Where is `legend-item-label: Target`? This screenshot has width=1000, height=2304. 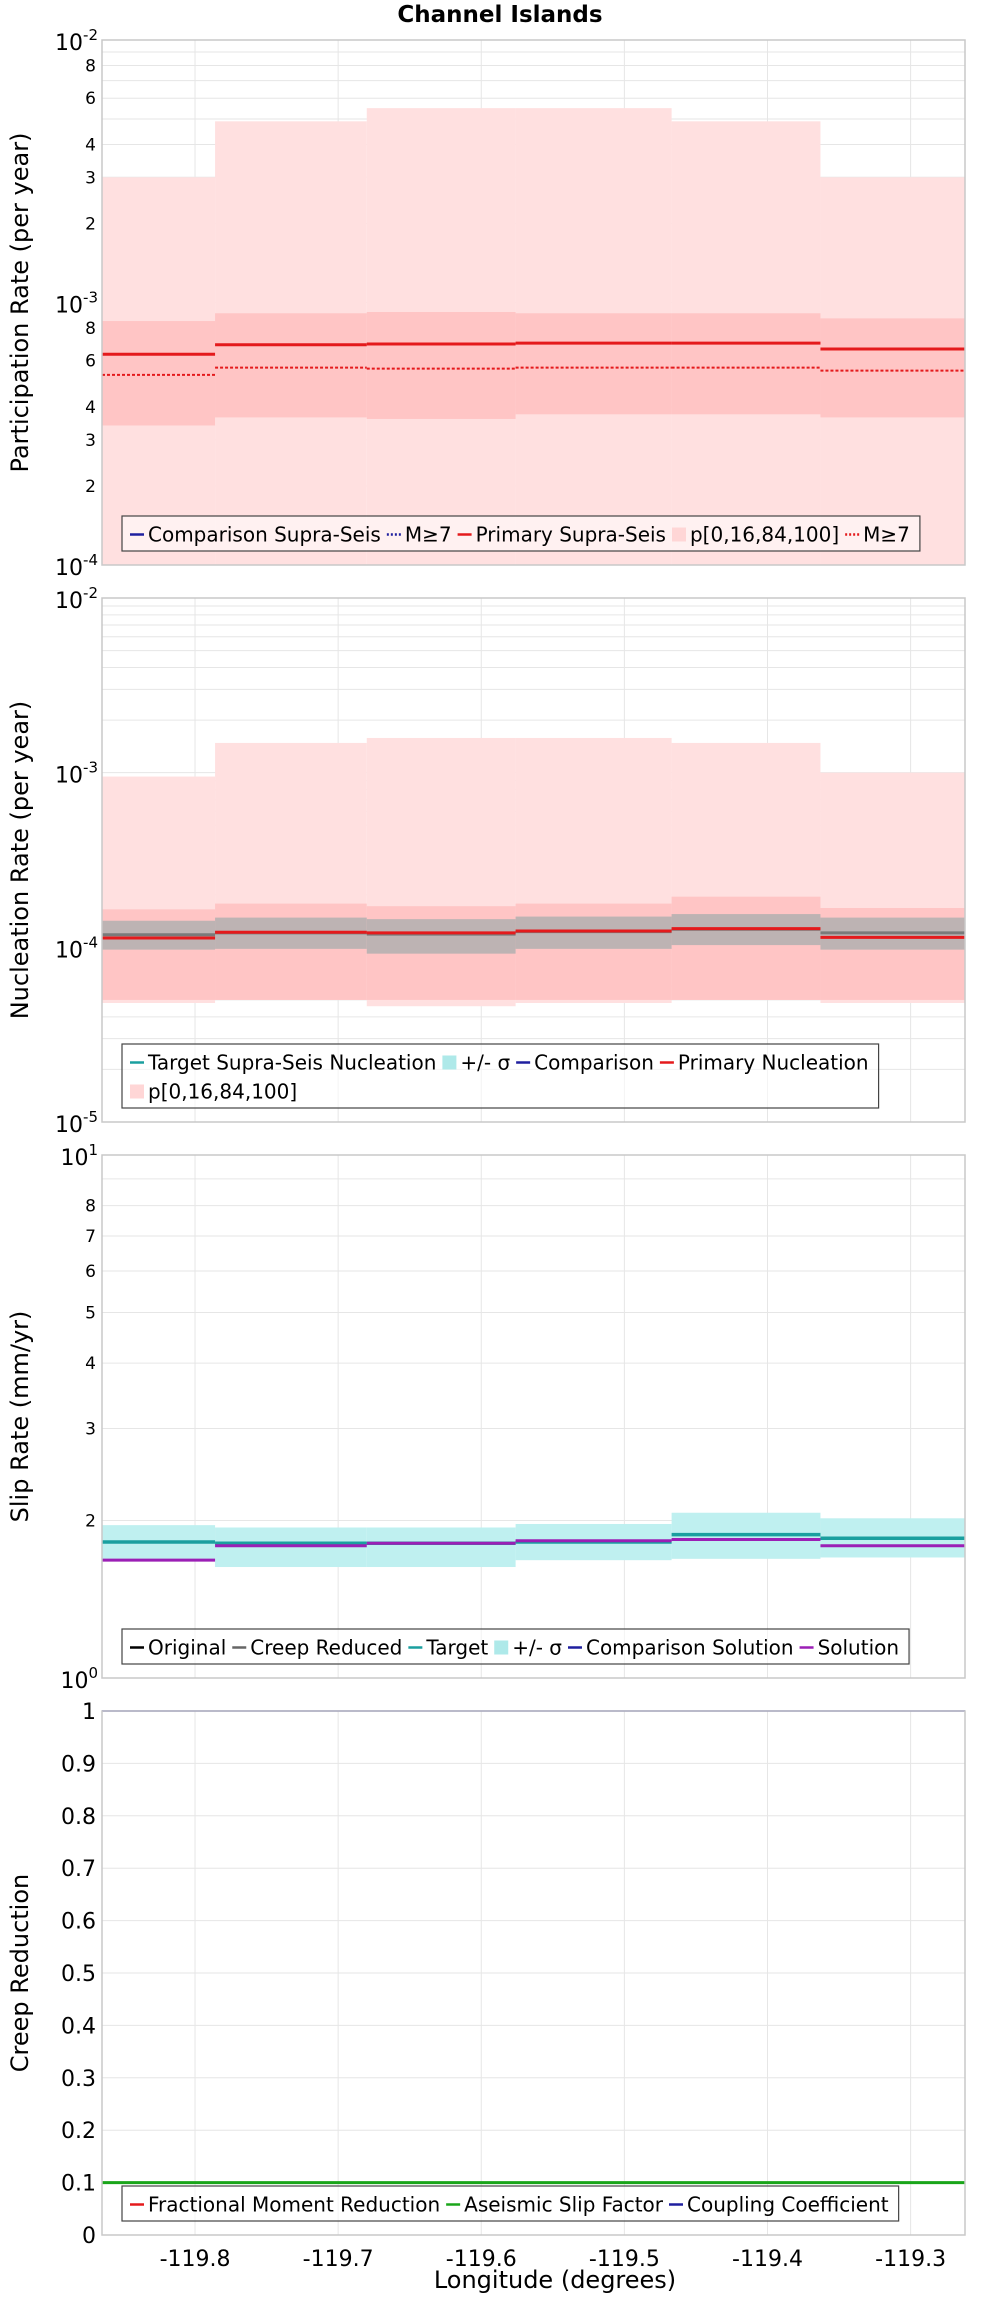 legend-item-label: Target is located at coordinates (456, 1648).